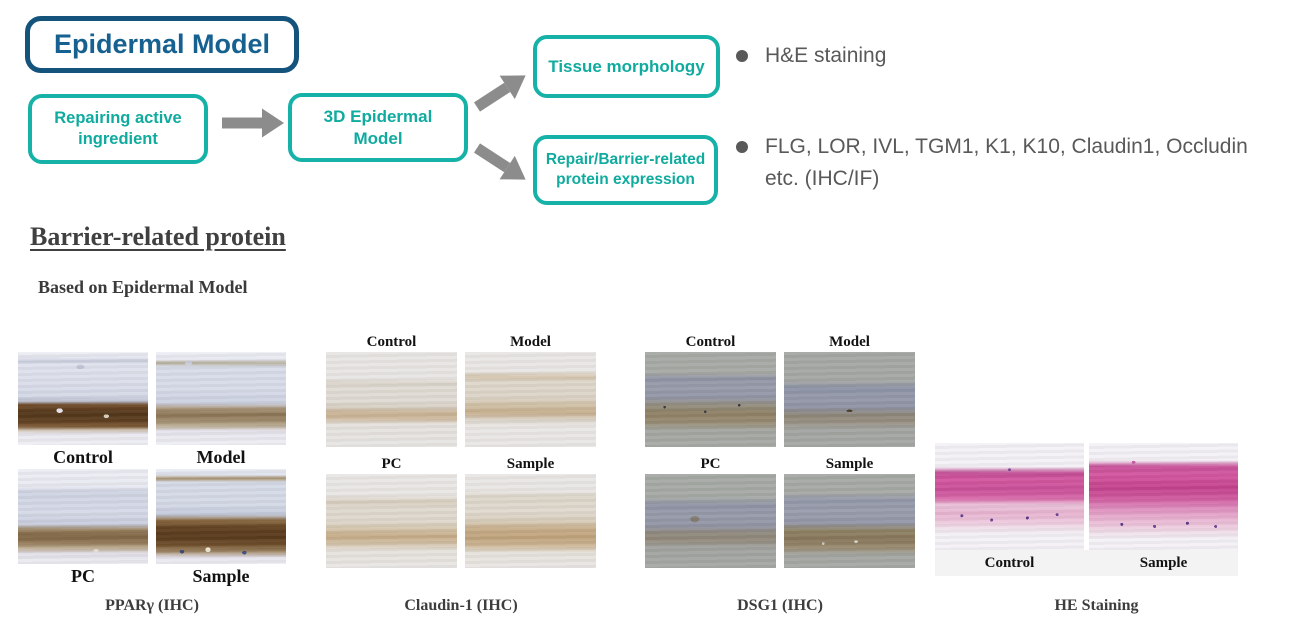 This screenshot has height=630, width=1295. What do you see at coordinates (253, 123) in the screenshot?
I see `right-arrow-icon` at bounding box center [253, 123].